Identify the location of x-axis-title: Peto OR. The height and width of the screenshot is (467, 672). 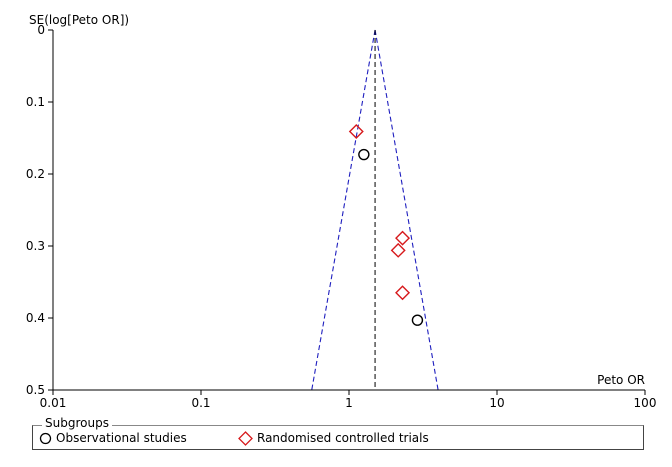
(621, 380).